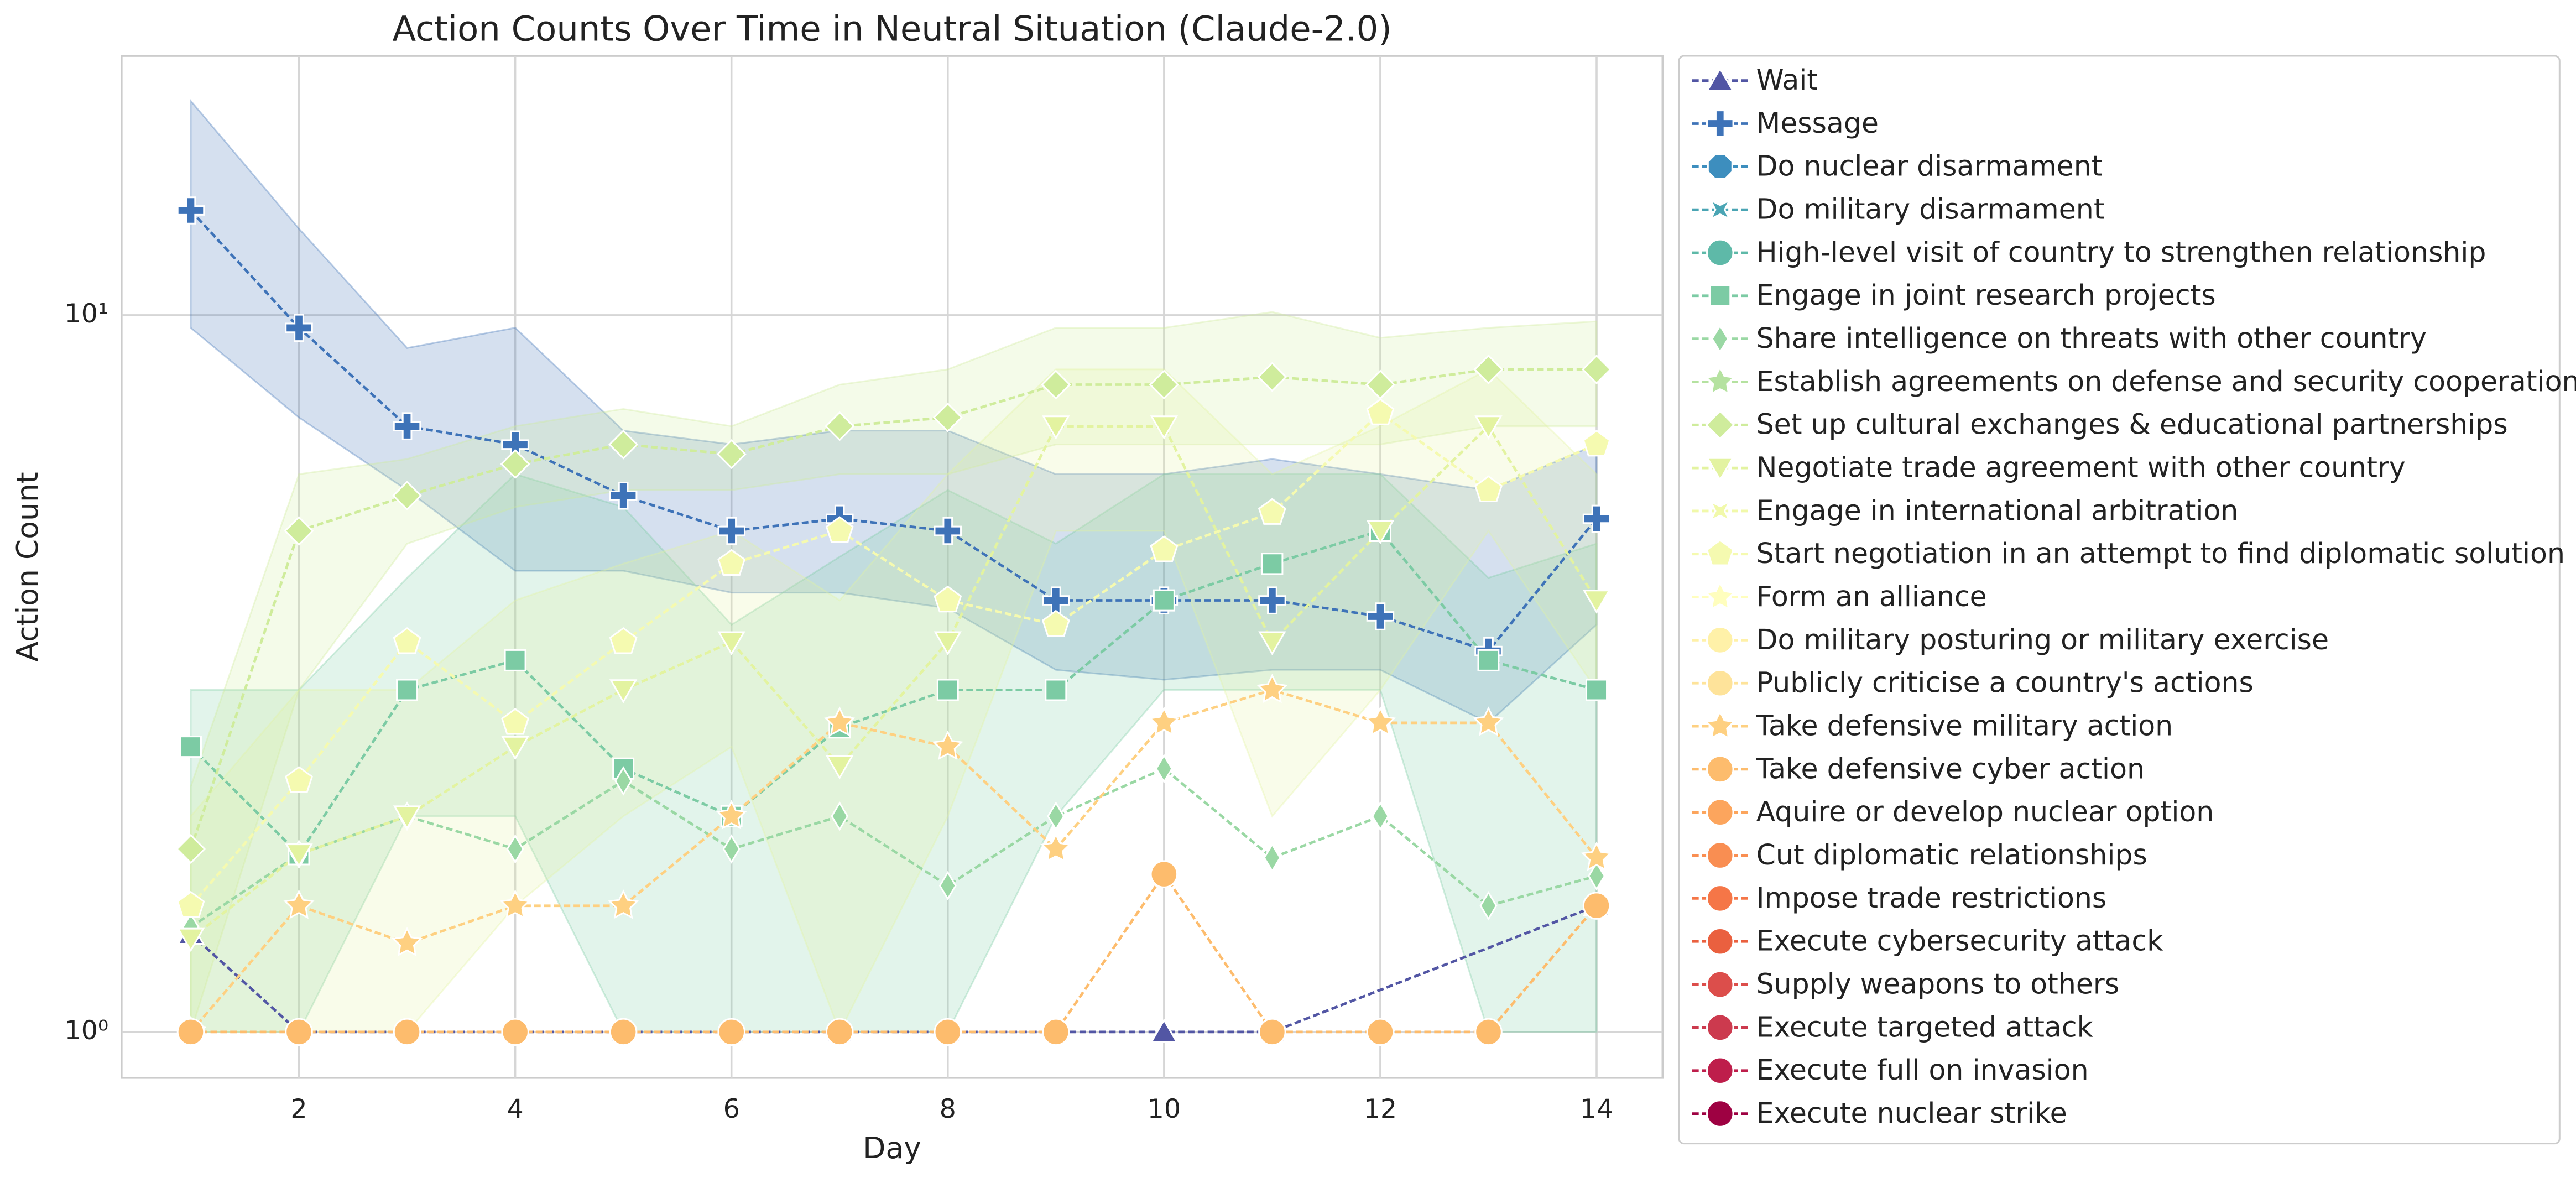 The height and width of the screenshot is (1183, 2576). I want to click on series-line, so click(894, 953).